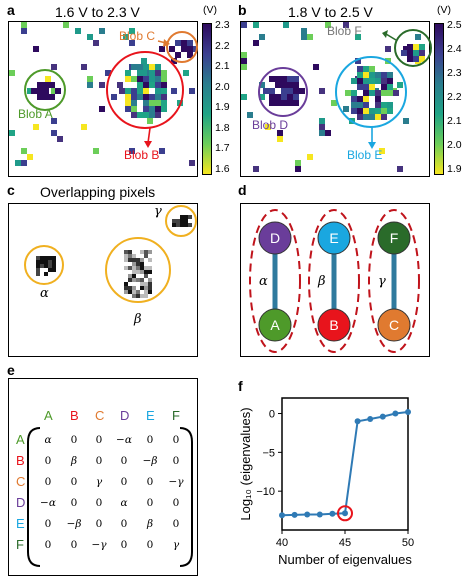 The width and height of the screenshot is (476, 583). What do you see at coordinates (21, 481) in the screenshot?
I see `matrix-row-label: C` at bounding box center [21, 481].